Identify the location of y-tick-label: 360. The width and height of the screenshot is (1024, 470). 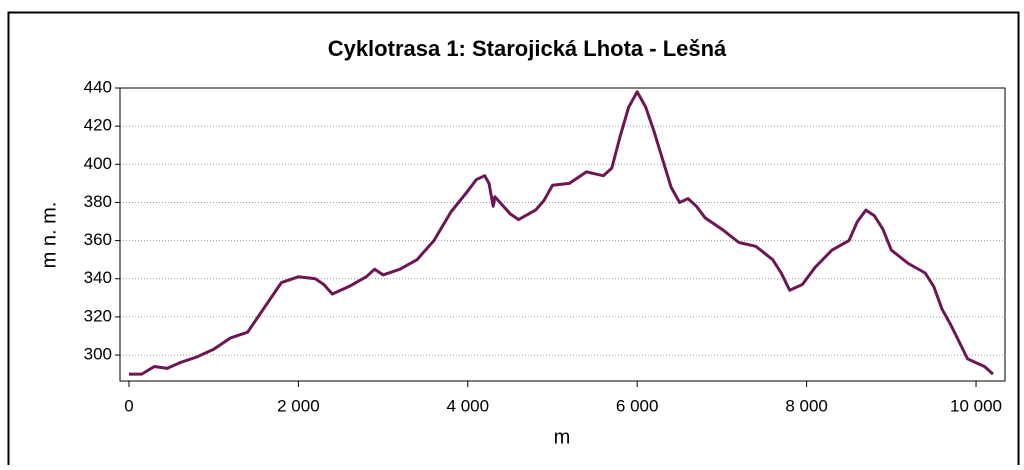
(98, 239).